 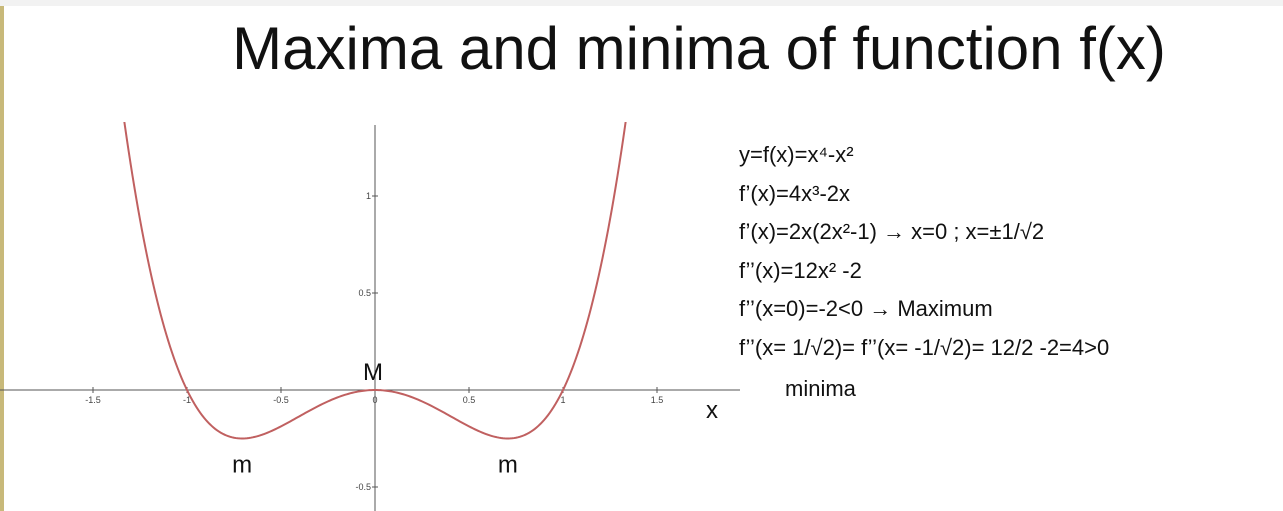 What do you see at coordinates (281, 400) in the screenshot?
I see `x-tick-label: -0.5` at bounding box center [281, 400].